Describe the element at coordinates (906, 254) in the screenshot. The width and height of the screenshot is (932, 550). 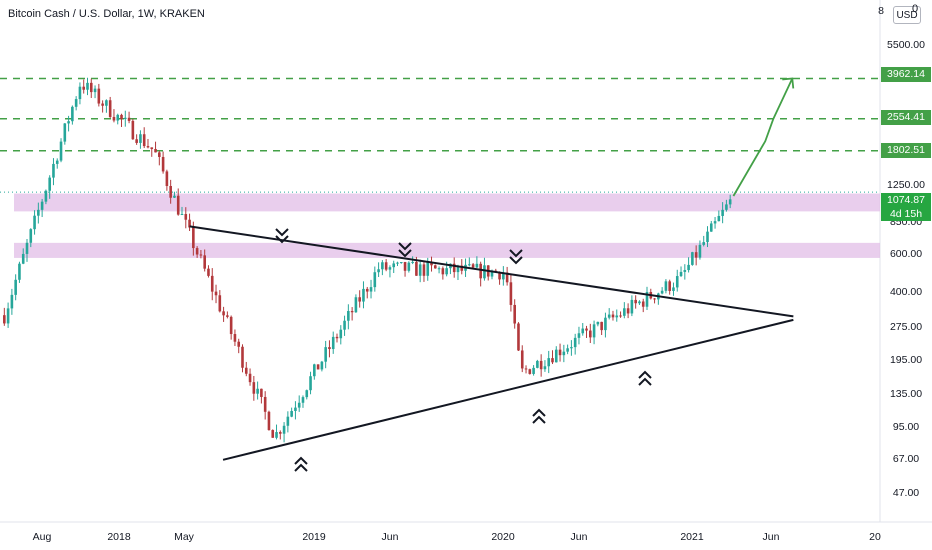
I see `y-tick: 600.00` at that location.